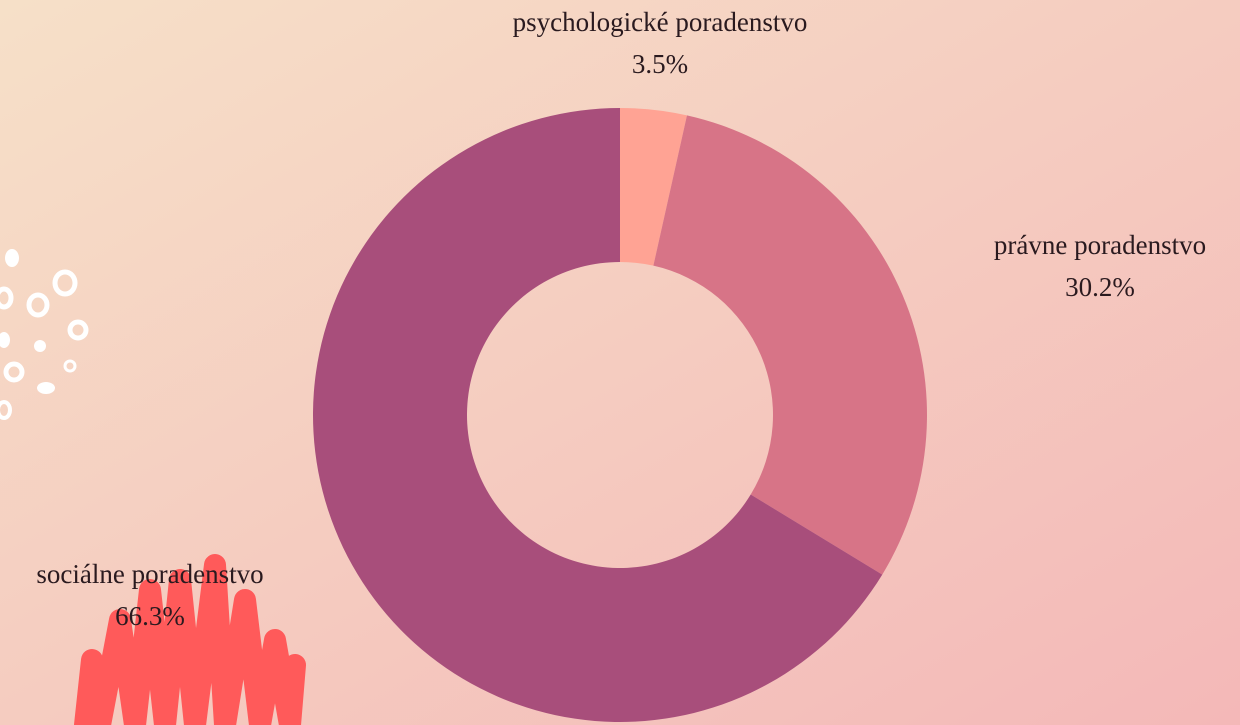 Image resolution: width=1240 pixels, height=725 pixels. Describe the element at coordinates (1100, 287) in the screenshot. I see `slice-value-label: 30.2%` at that location.